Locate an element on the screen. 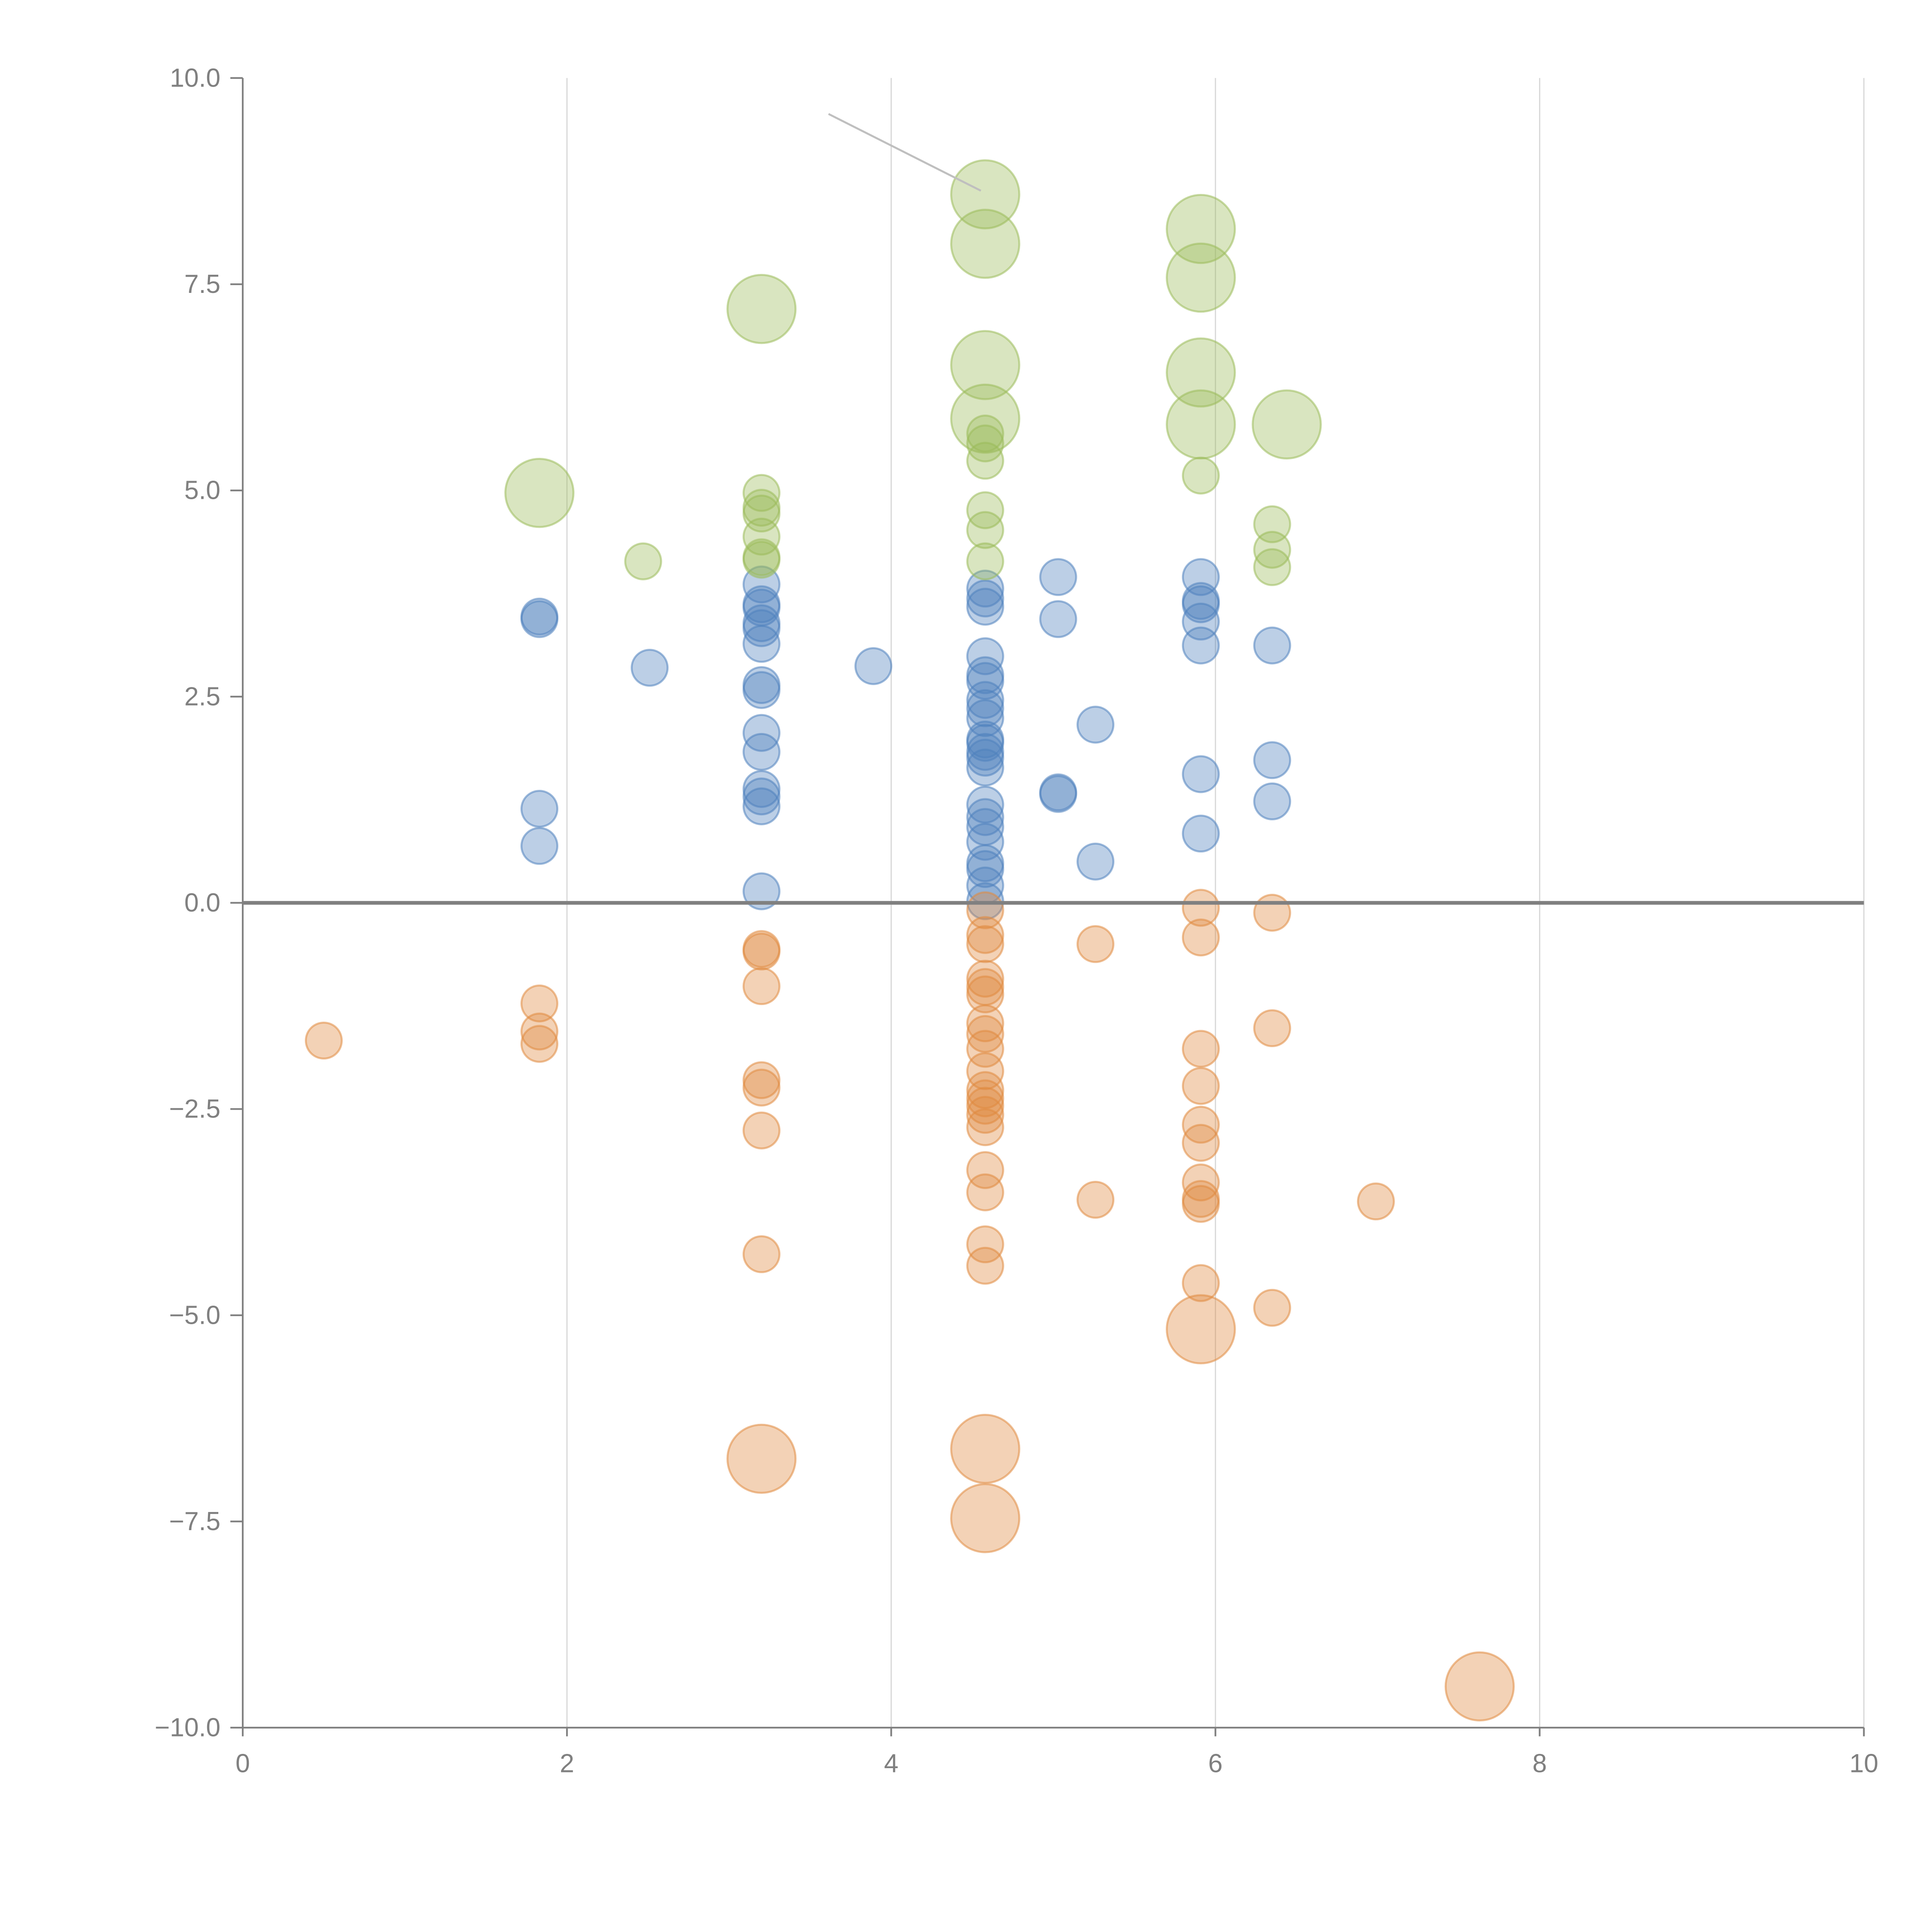 The image size is (1932, 1932). y-tick-label: −7.5 is located at coordinates (195, 1522).